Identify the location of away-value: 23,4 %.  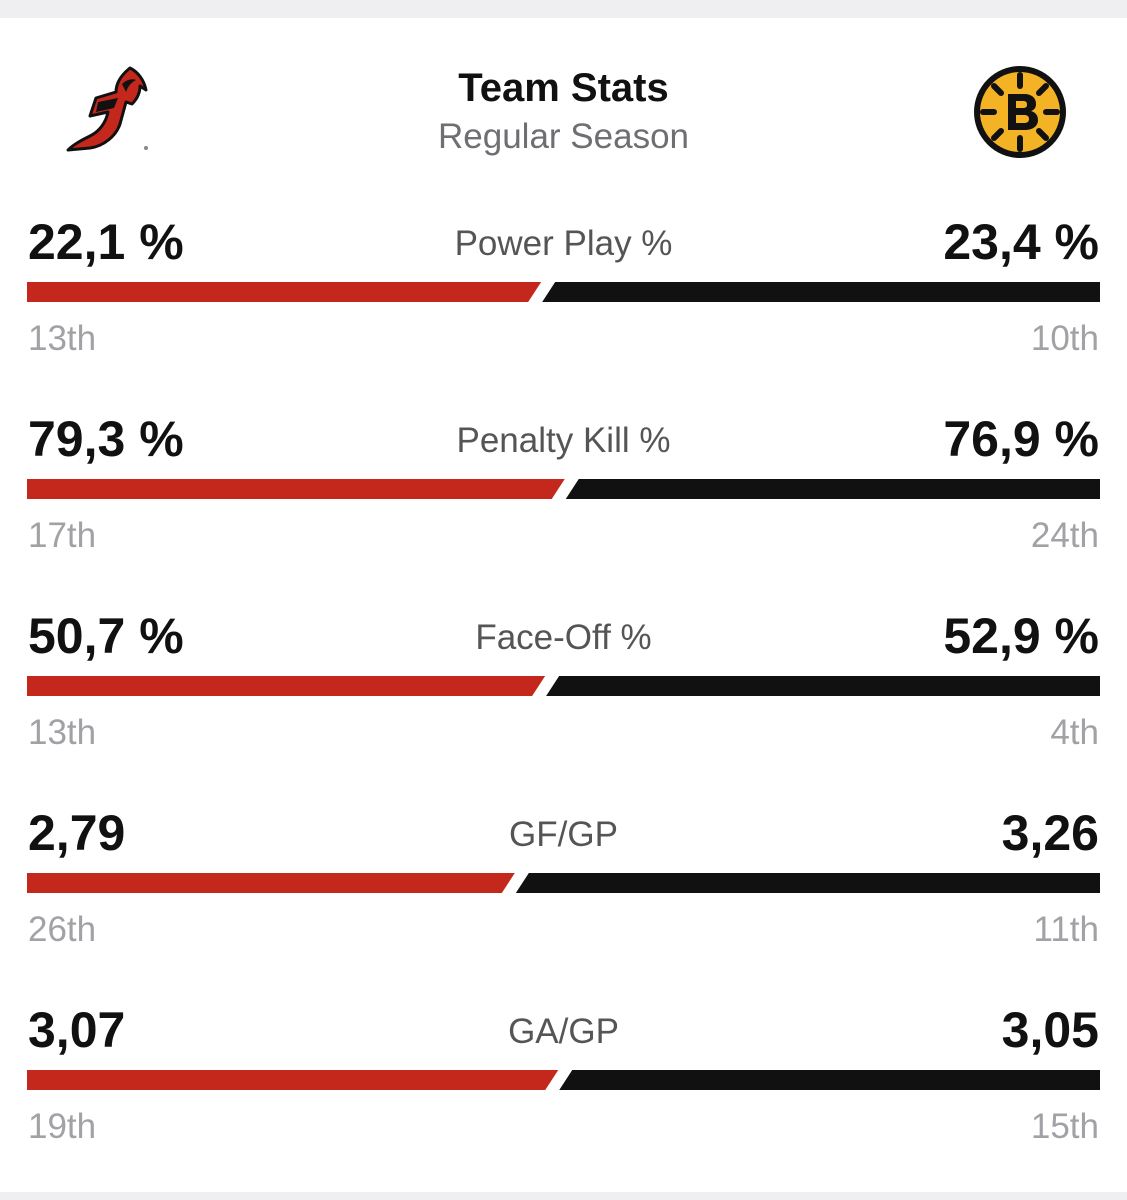
(1021, 242).